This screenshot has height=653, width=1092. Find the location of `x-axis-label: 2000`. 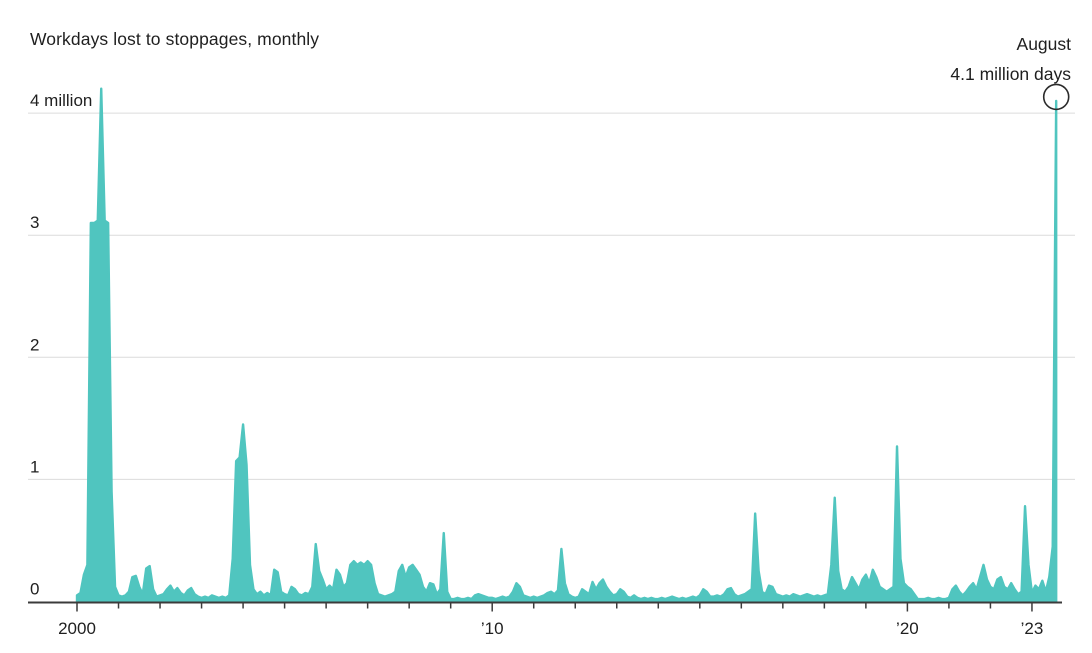

x-axis-label: 2000 is located at coordinates (77, 628).